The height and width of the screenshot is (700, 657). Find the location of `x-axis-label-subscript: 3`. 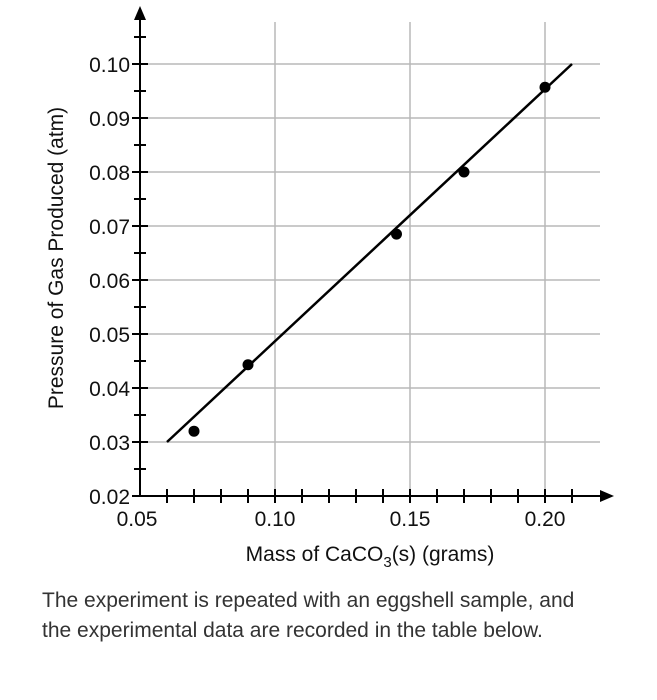

x-axis-label-subscript: 3 is located at coordinates (387, 562).